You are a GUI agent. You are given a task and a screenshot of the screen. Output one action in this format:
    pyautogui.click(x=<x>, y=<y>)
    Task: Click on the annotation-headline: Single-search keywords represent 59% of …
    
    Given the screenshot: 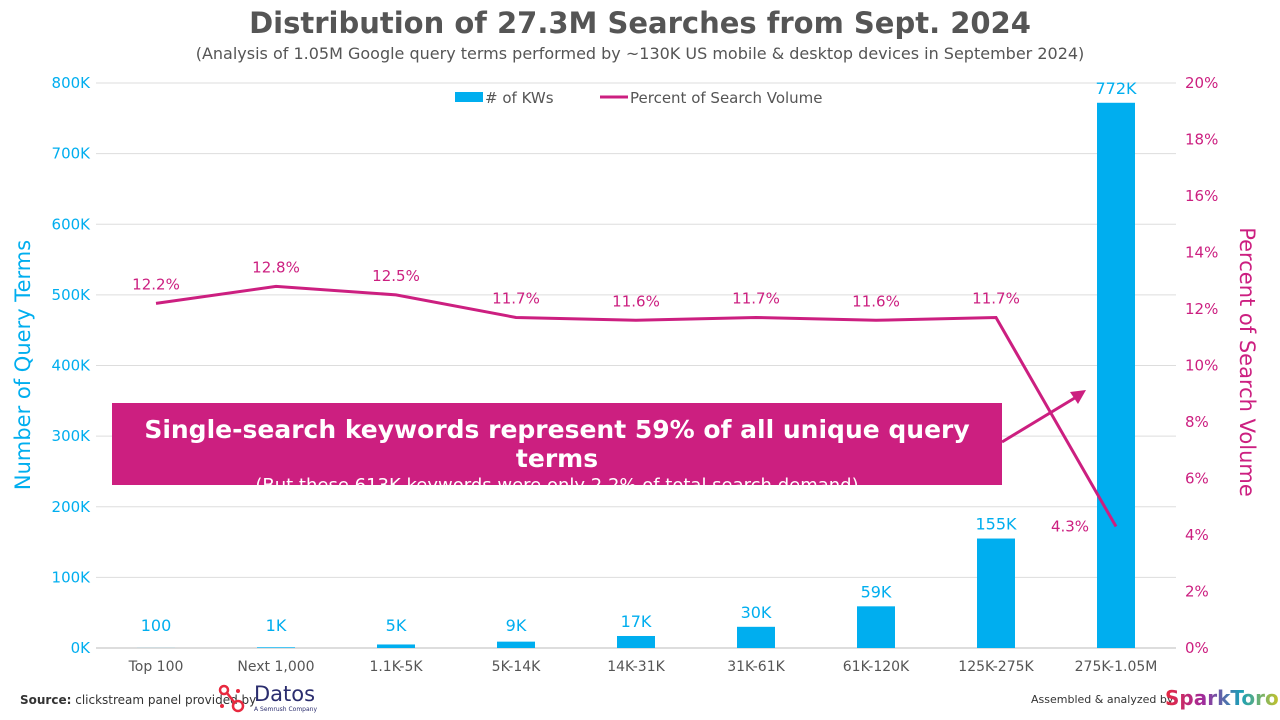 What is the action you would take?
    pyautogui.click(x=557, y=444)
    